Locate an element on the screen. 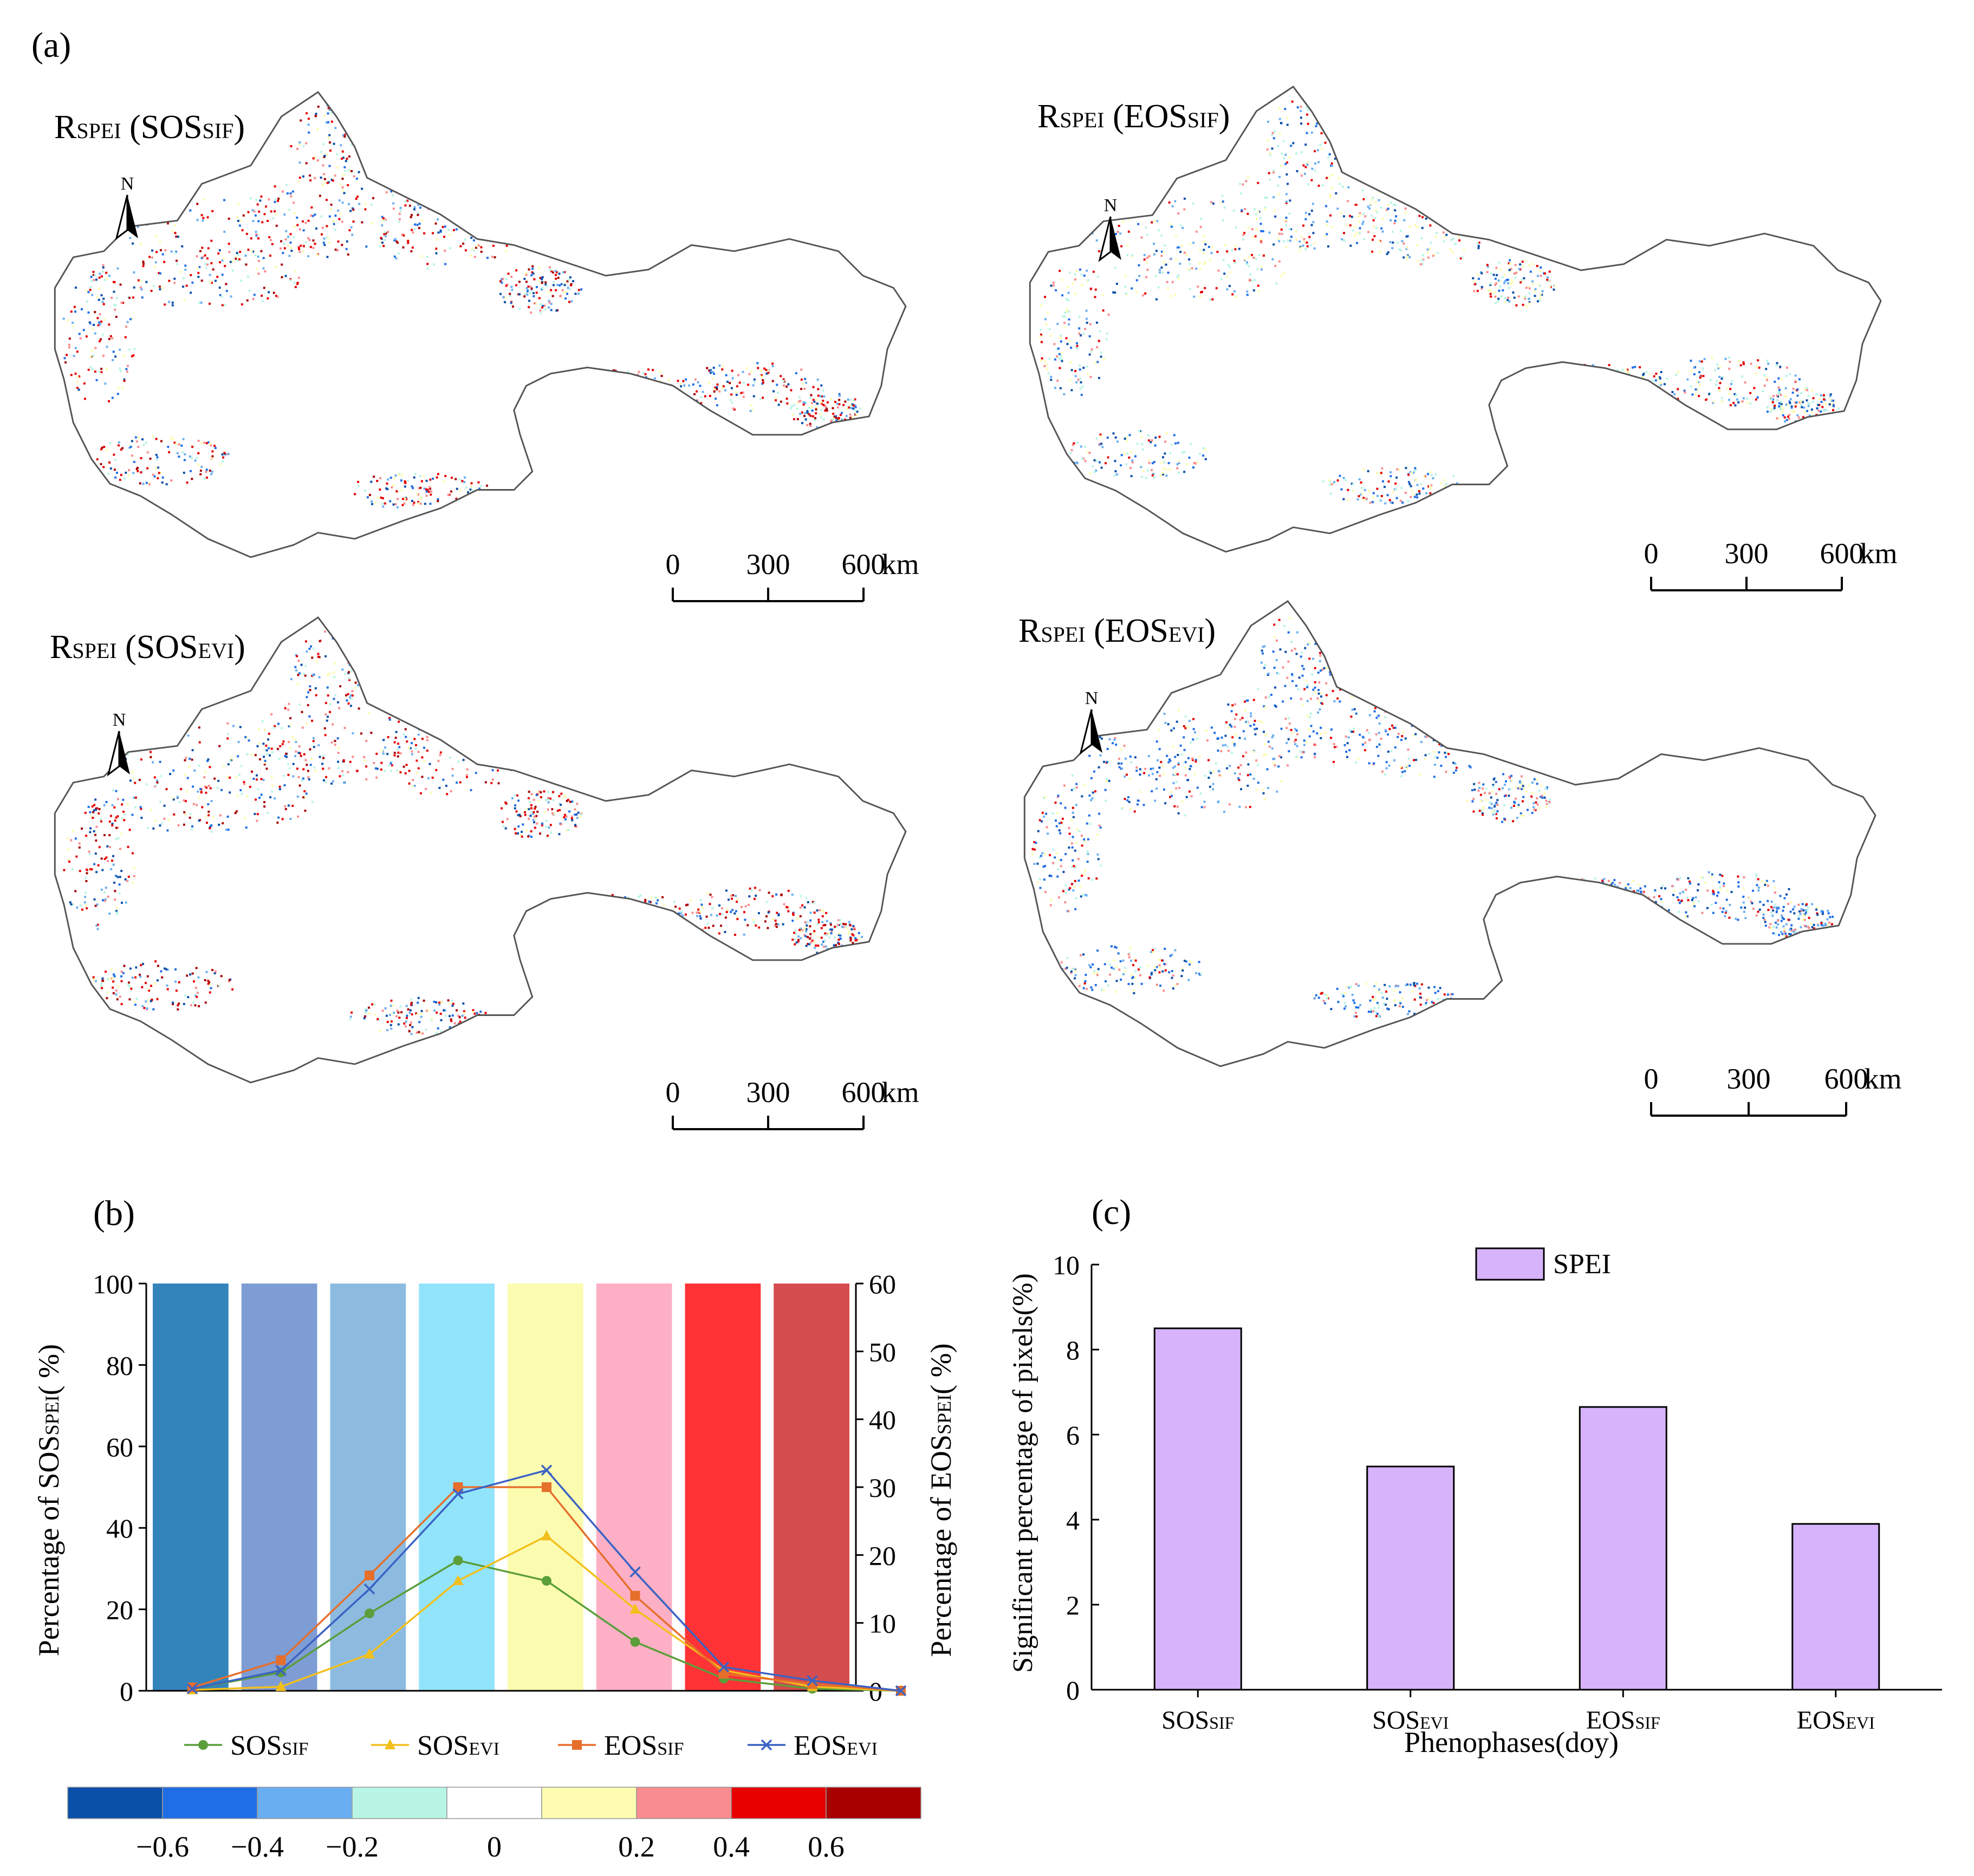  y-tick-label-right: 40 is located at coordinates (882, 1420).